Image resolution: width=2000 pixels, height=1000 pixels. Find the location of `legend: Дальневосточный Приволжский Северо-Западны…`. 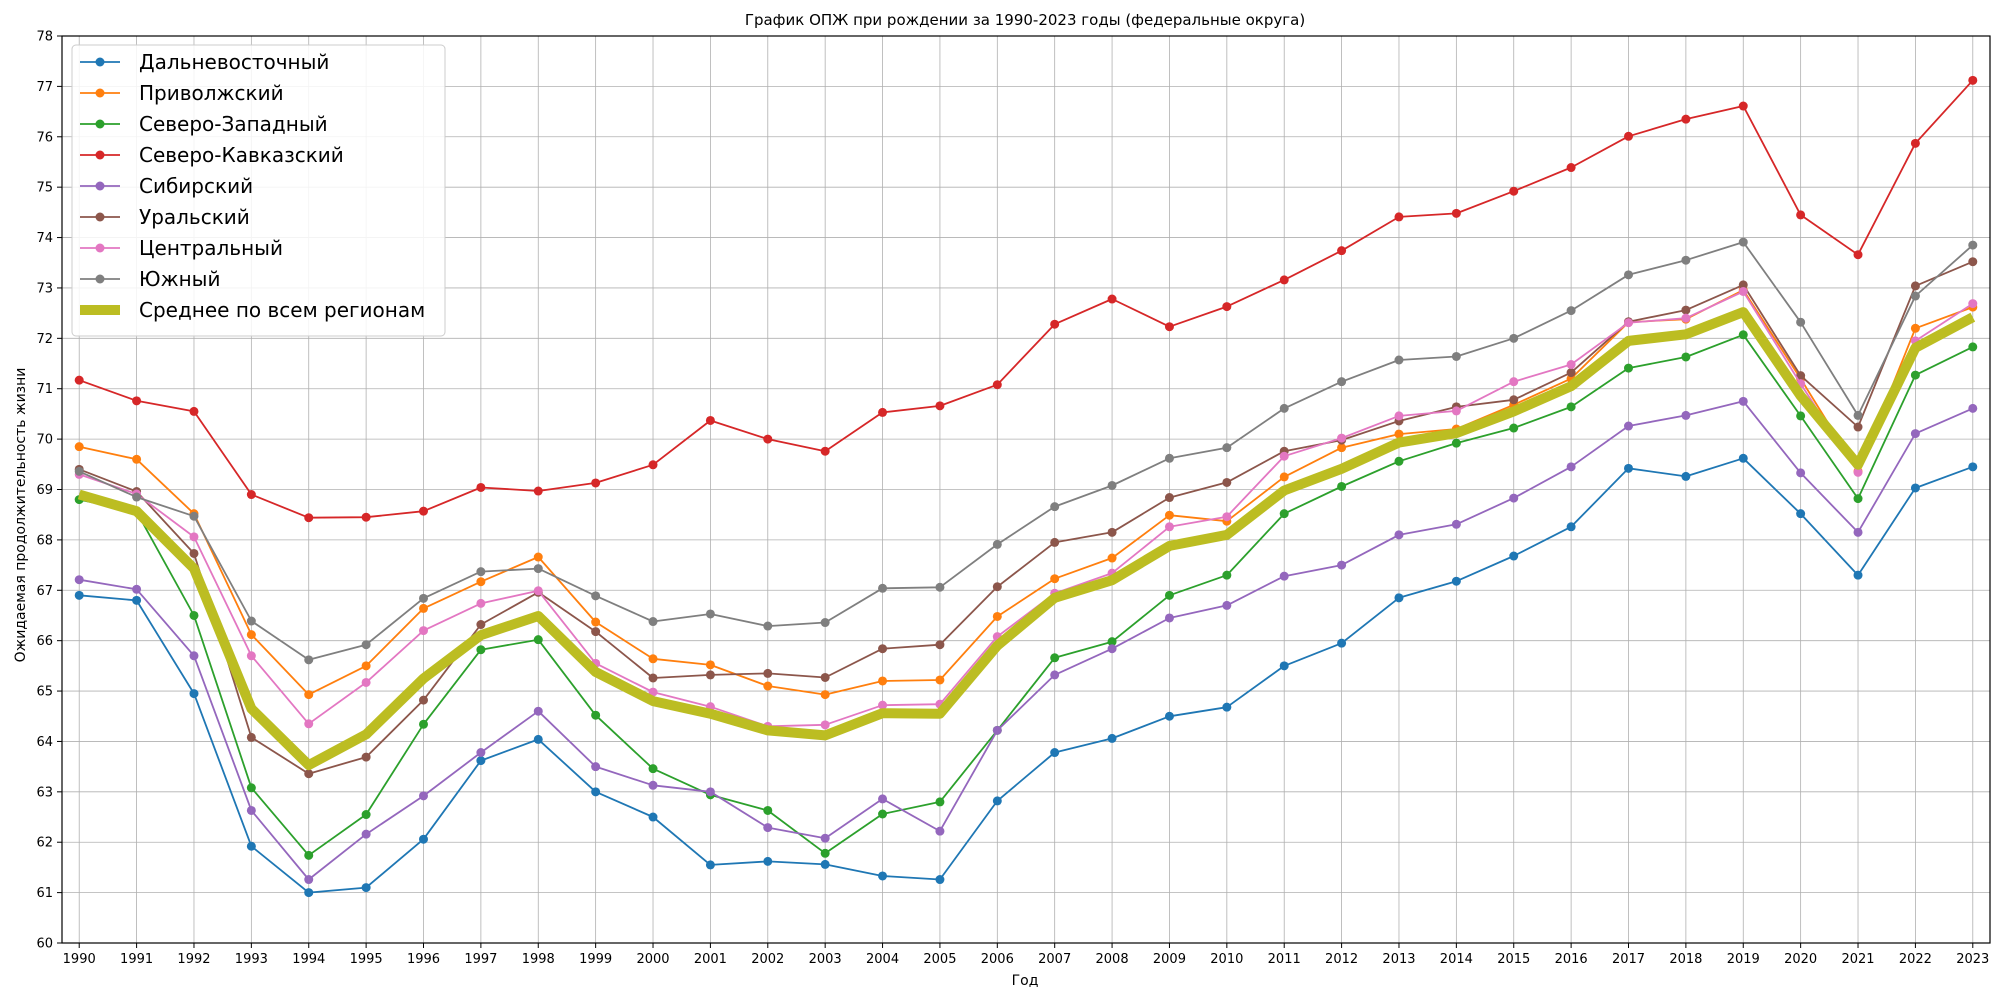

legend: Дальневосточный Приволжский Северо-Западны… is located at coordinates (258, 190).